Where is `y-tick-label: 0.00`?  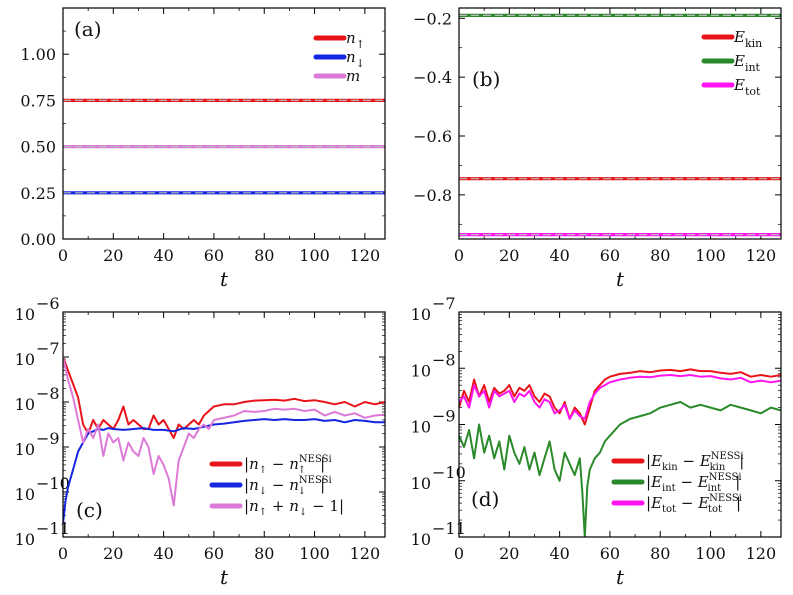
y-tick-label: 0.00 is located at coordinates (38, 239).